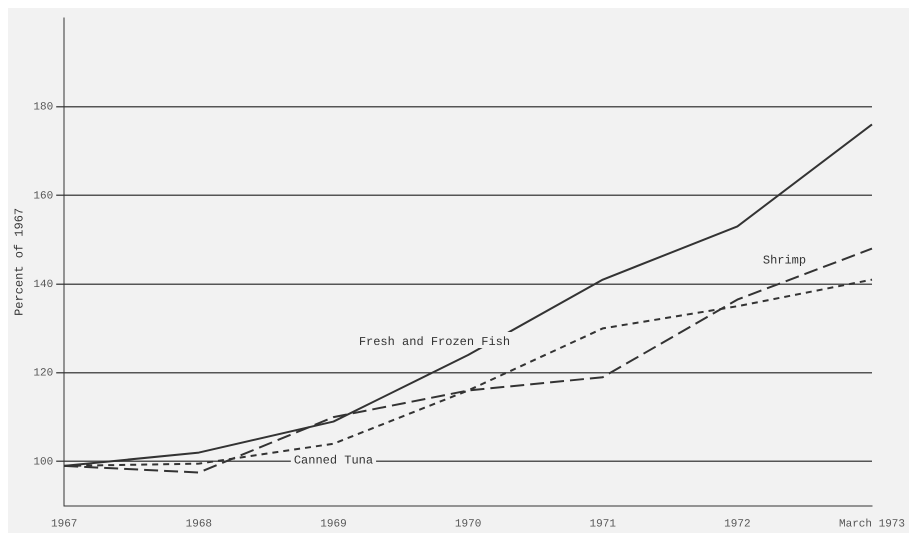 The height and width of the screenshot is (545, 917). Describe the element at coordinates (434, 342) in the screenshot. I see `series-label: Fresh and Frozen Fish` at that location.